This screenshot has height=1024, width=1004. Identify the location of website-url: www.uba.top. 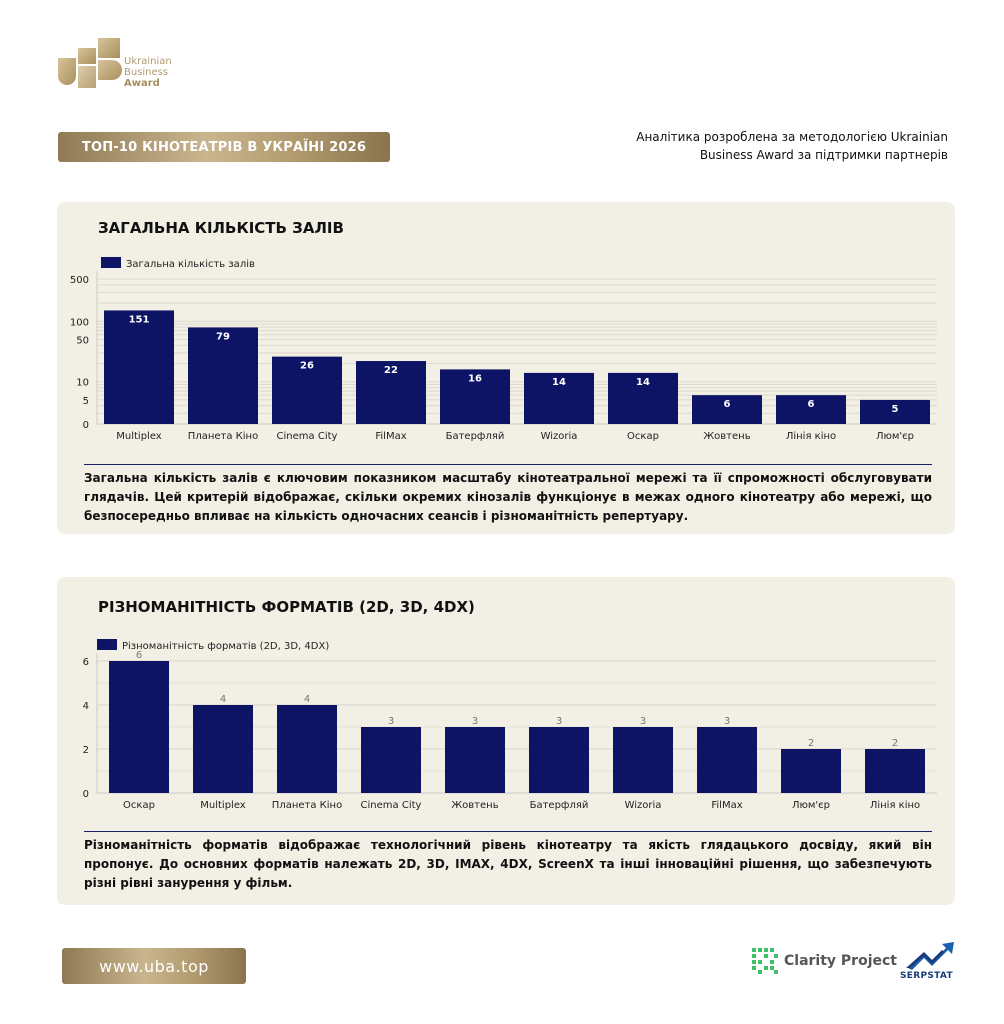
(154, 966).